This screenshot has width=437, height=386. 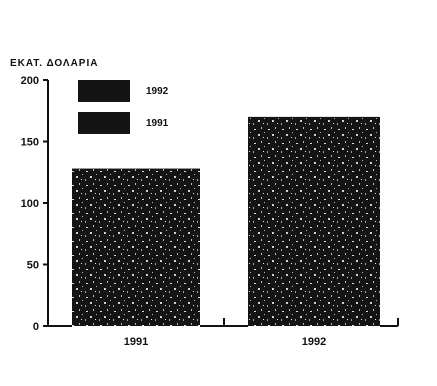 I want to click on y-tick-label: 50, so click(x=33, y=266).